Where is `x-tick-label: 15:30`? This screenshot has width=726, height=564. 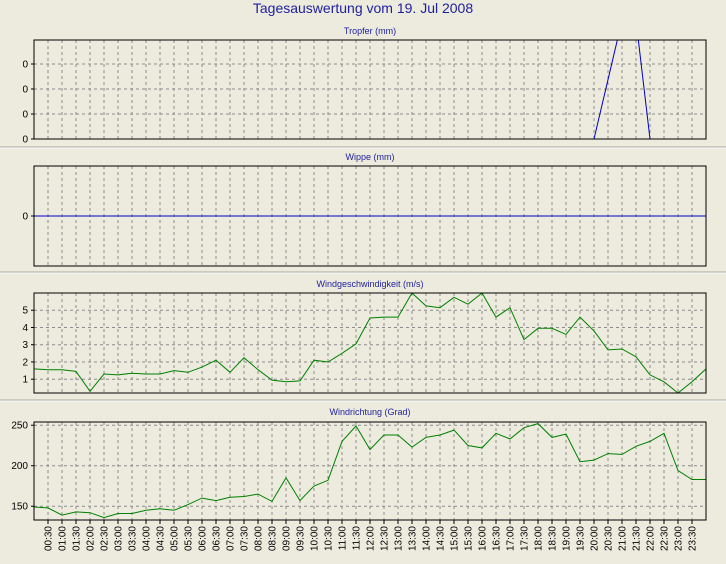 x-tick-label: 15:30 is located at coordinates (469, 538).